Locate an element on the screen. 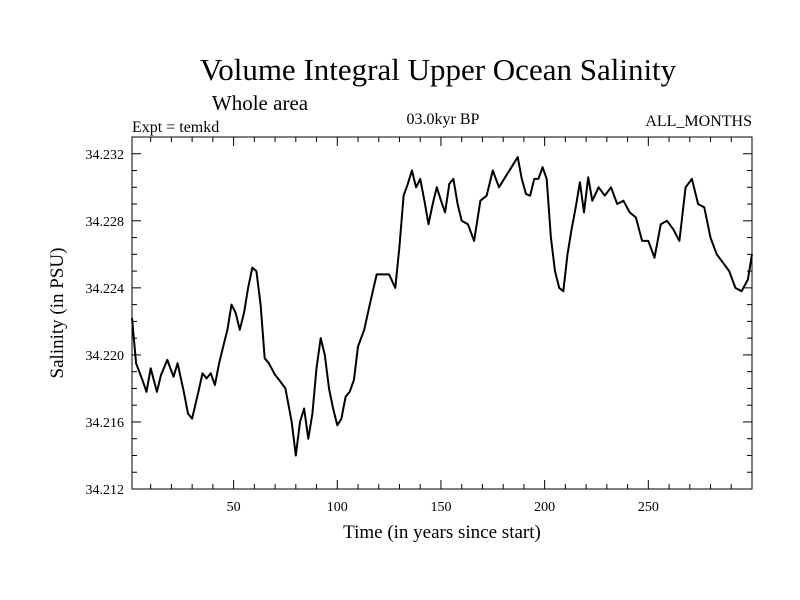  chart-title: Volume Integral Upper Ocean Salinity is located at coordinates (438, 69).